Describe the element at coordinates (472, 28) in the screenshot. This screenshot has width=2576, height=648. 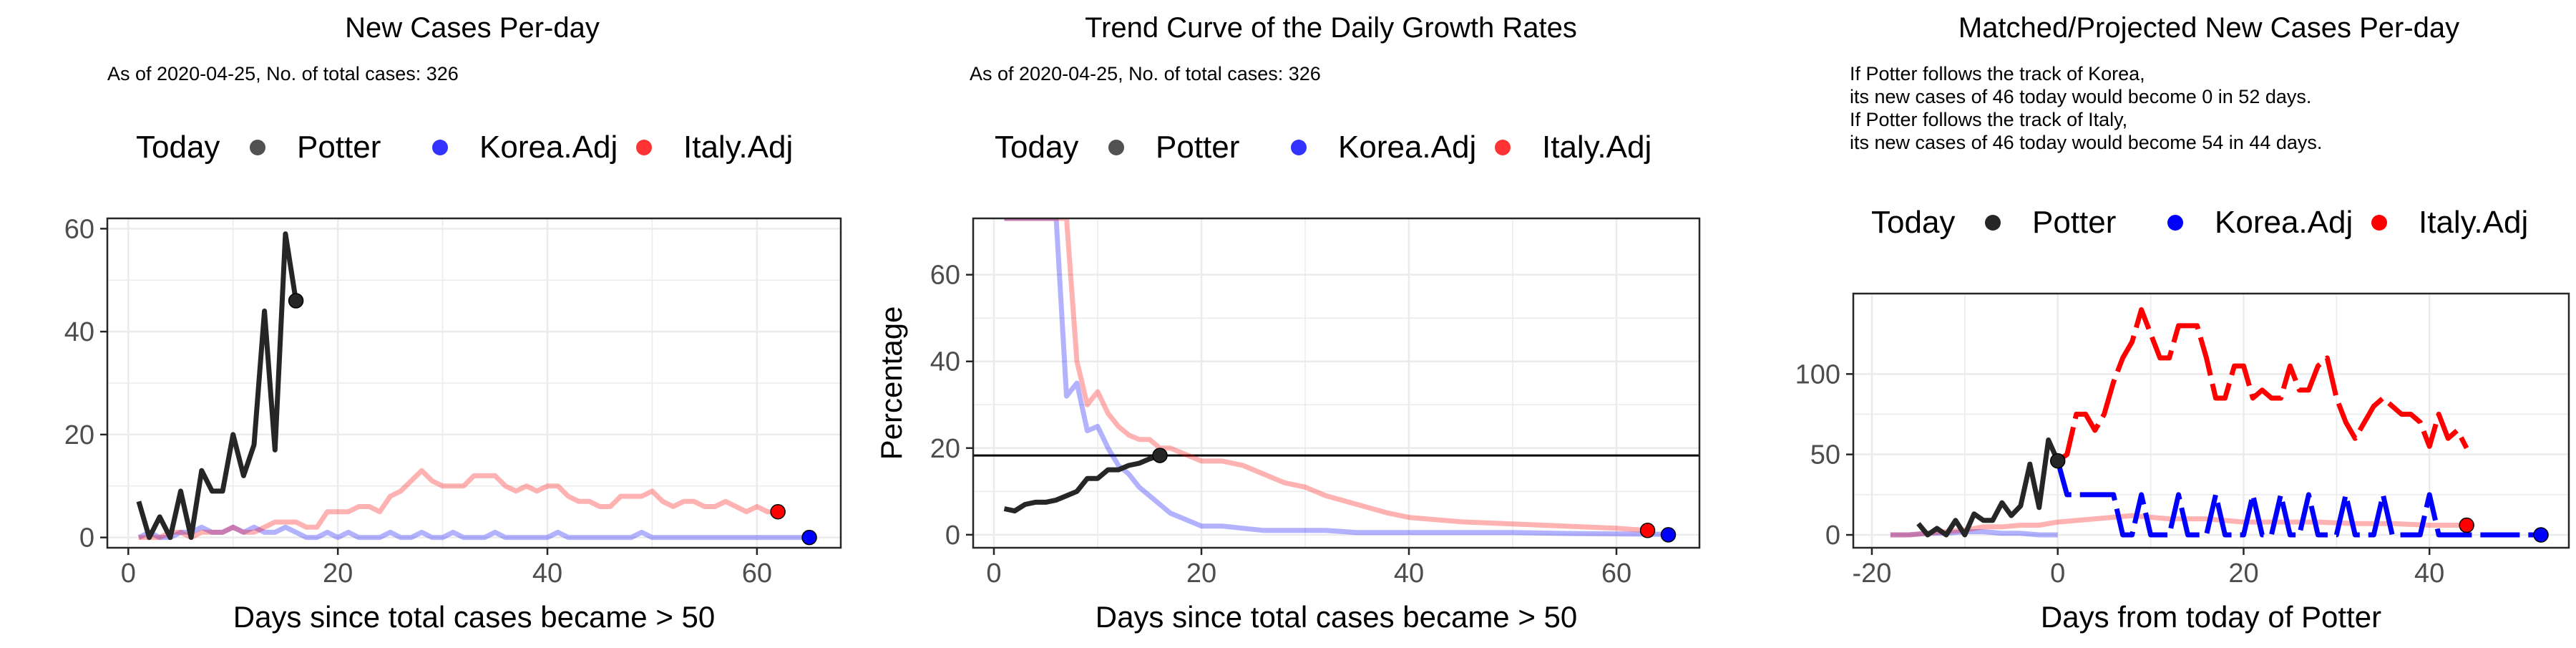
I see `chart-title: New Cases Per-day` at that location.